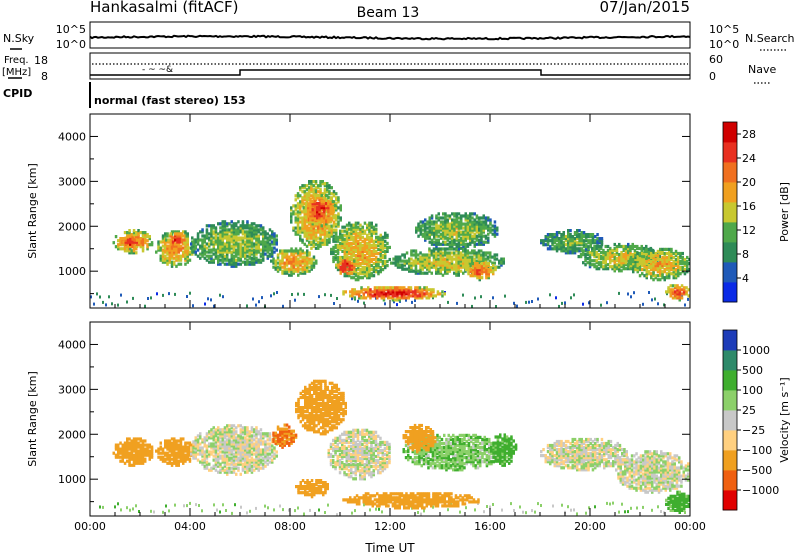 This screenshot has height=554, width=800. I want to click on colorbar-tick-label: 12, so click(749, 230).